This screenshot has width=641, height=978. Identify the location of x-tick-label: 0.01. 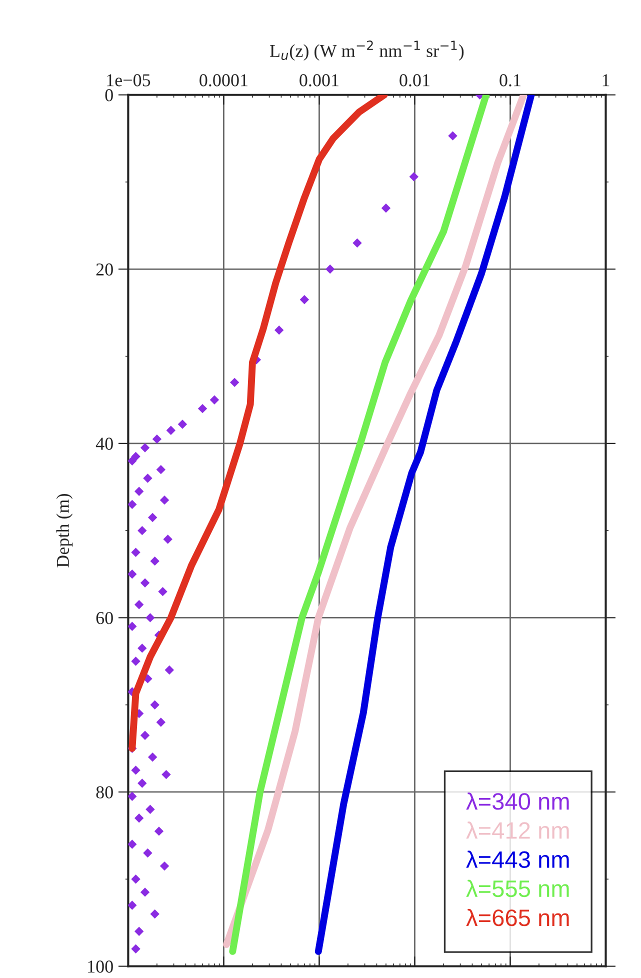
(415, 80).